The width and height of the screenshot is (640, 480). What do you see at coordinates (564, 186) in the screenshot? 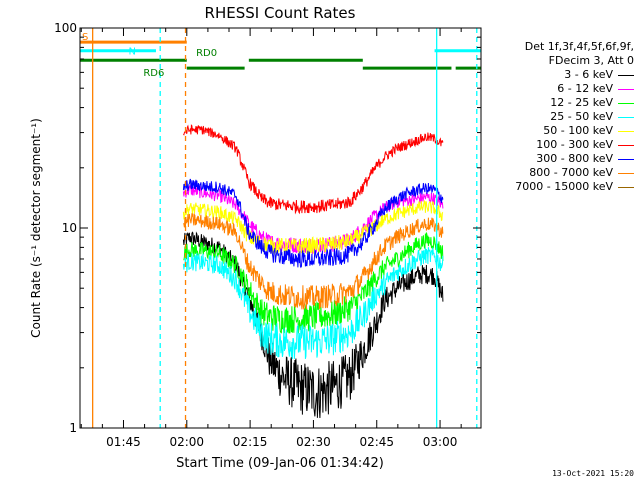
I see `legend-label: 7000 - 15000 keV` at bounding box center [564, 186].